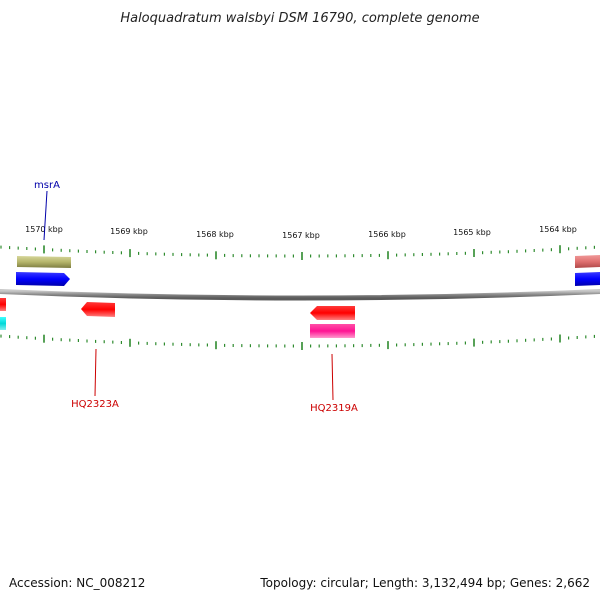 This screenshot has height=600, width=600. Describe the element at coordinates (332, 313) in the screenshot. I see `feature-hq2319a-arrow` at that location.